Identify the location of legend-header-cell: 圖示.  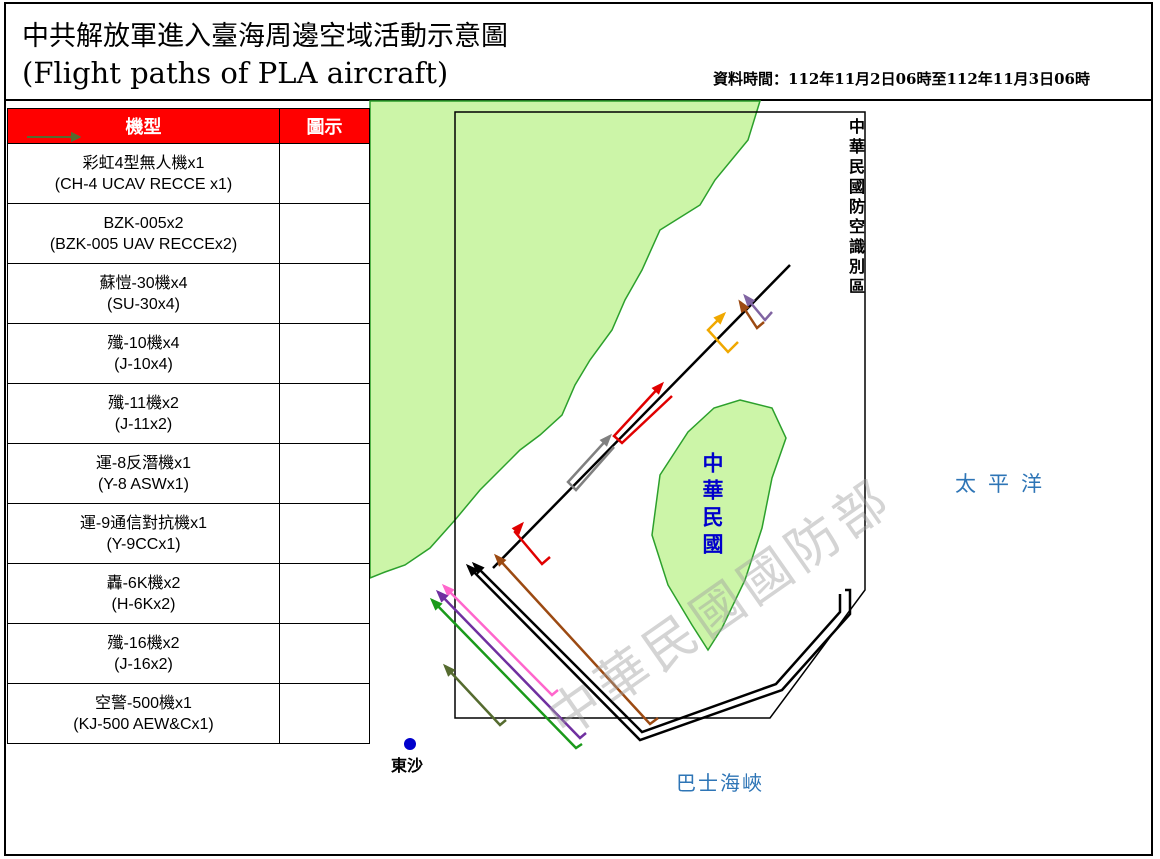
(324, 126).